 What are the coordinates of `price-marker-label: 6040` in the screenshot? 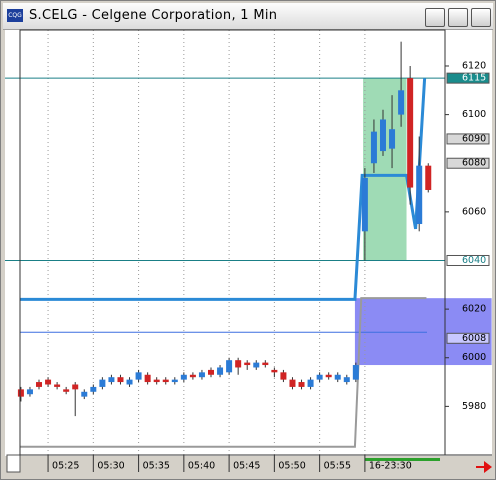 It's located at (474, 260).